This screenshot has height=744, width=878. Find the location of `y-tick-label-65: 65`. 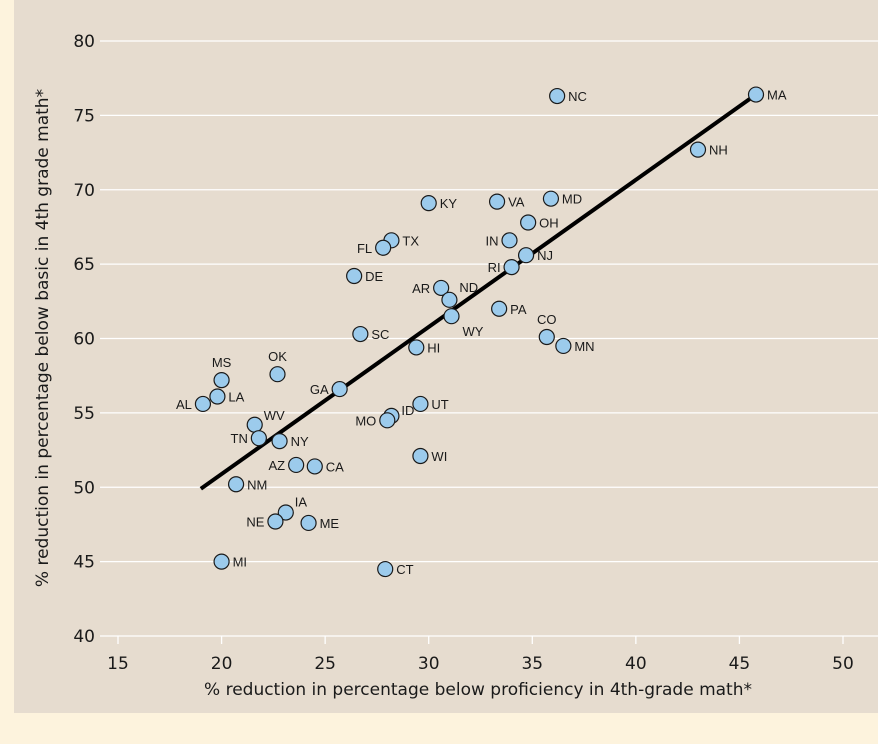

y-tick-label-65: 65 is located at coordinates (84, 265).